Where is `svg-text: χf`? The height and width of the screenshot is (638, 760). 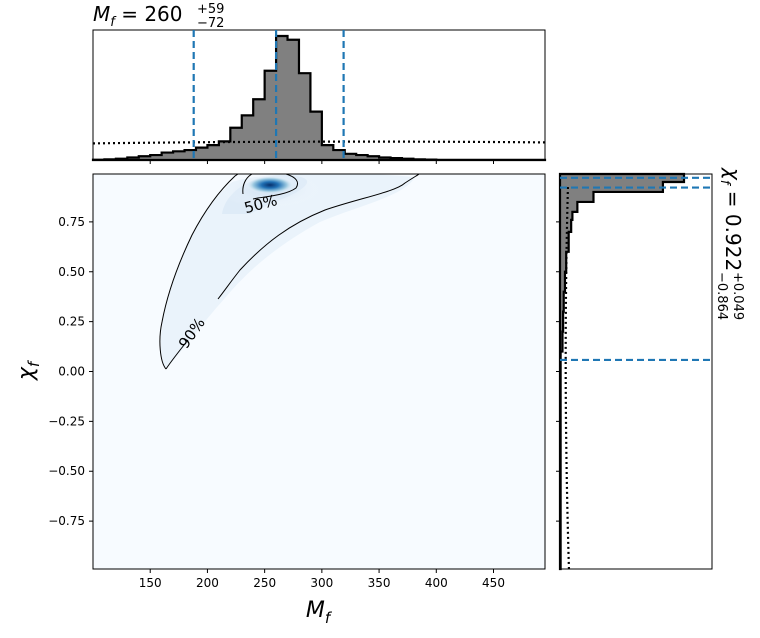 svg-text: χf is located at coordinates (28, 370).